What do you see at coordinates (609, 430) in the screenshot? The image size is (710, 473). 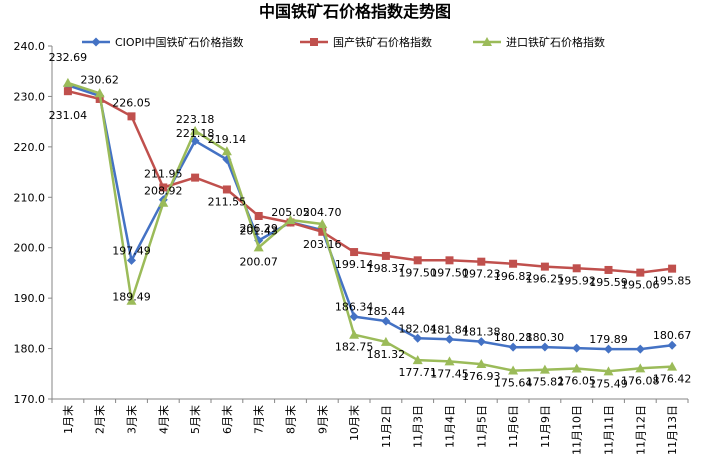 I see `x-tick-label: 11月11日` at bounding box center [609, 430].